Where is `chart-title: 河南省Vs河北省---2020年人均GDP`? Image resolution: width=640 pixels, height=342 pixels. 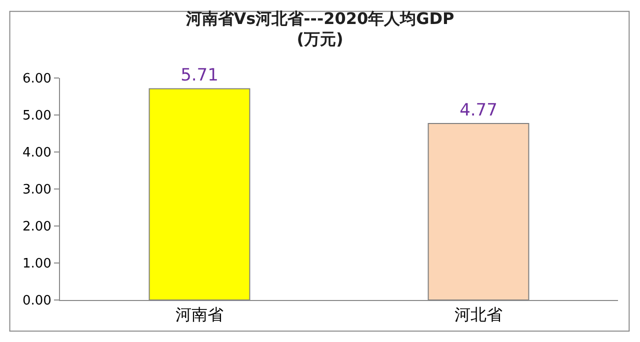 chart-title: 河南省Vs河北省---2020年人均GDP is located at coordinates (319, 18).